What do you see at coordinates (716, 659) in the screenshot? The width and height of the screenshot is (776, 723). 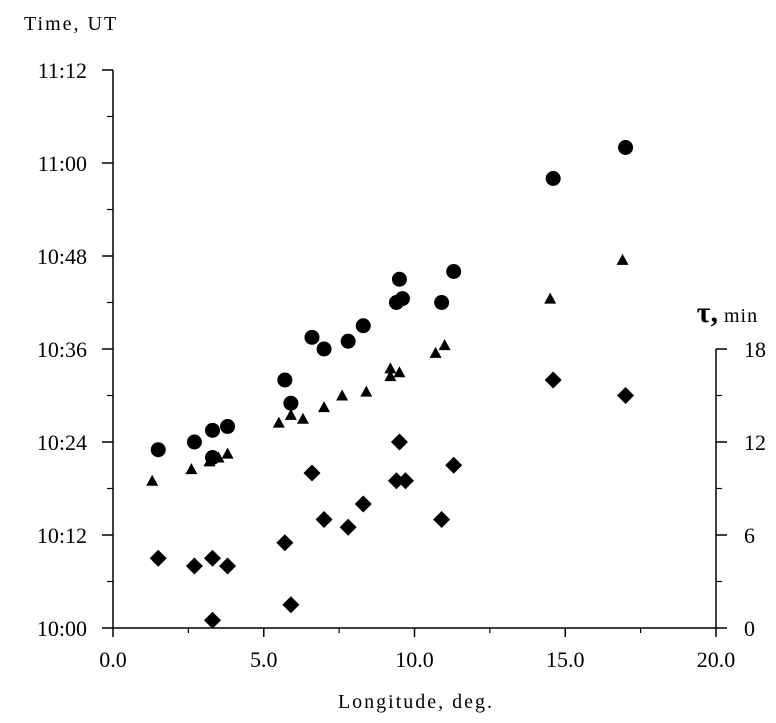 I see `x-tick-label: 20.0` at bounding box center [716, 659].